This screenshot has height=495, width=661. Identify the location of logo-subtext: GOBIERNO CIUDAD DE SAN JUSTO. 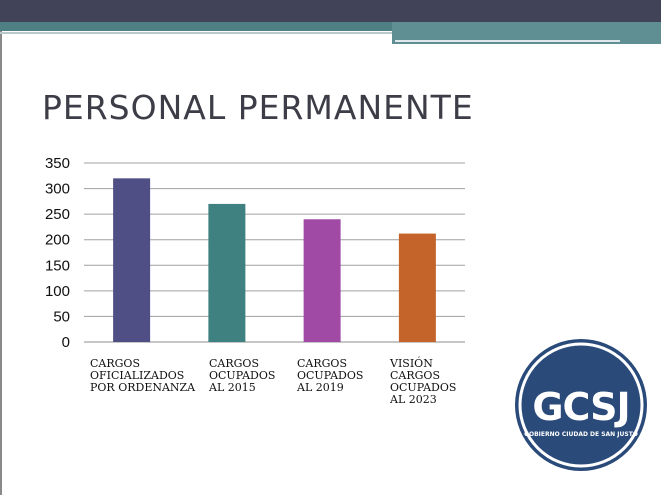
(581, 434).